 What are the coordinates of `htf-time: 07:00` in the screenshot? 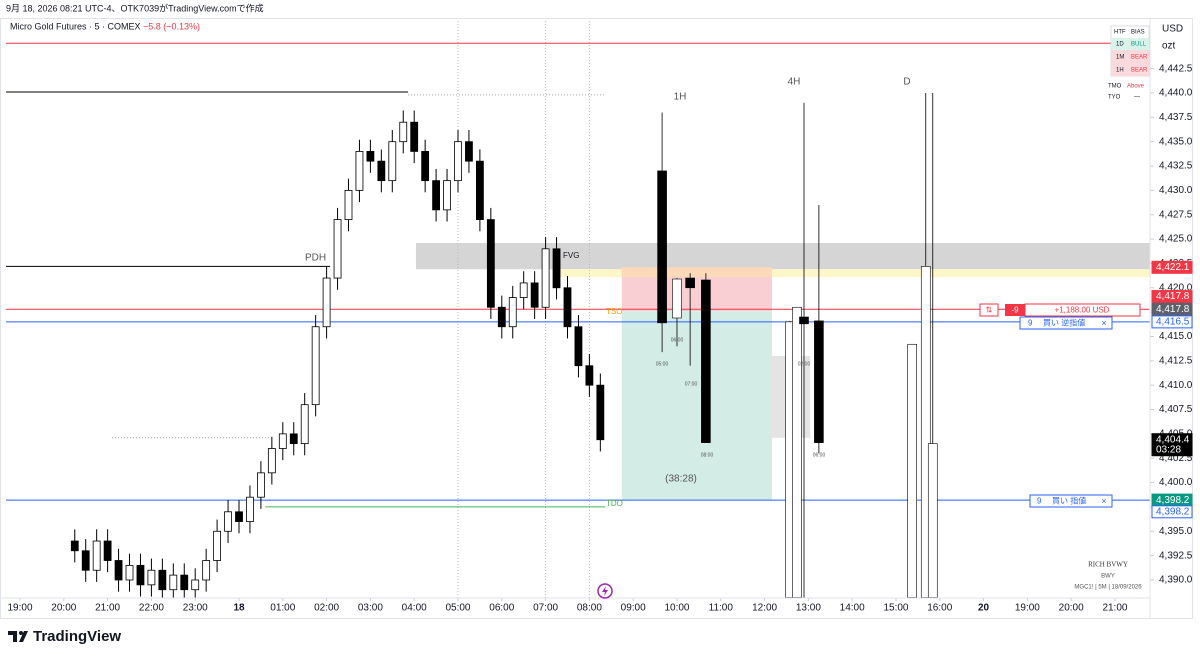 It's located at (691, 384).